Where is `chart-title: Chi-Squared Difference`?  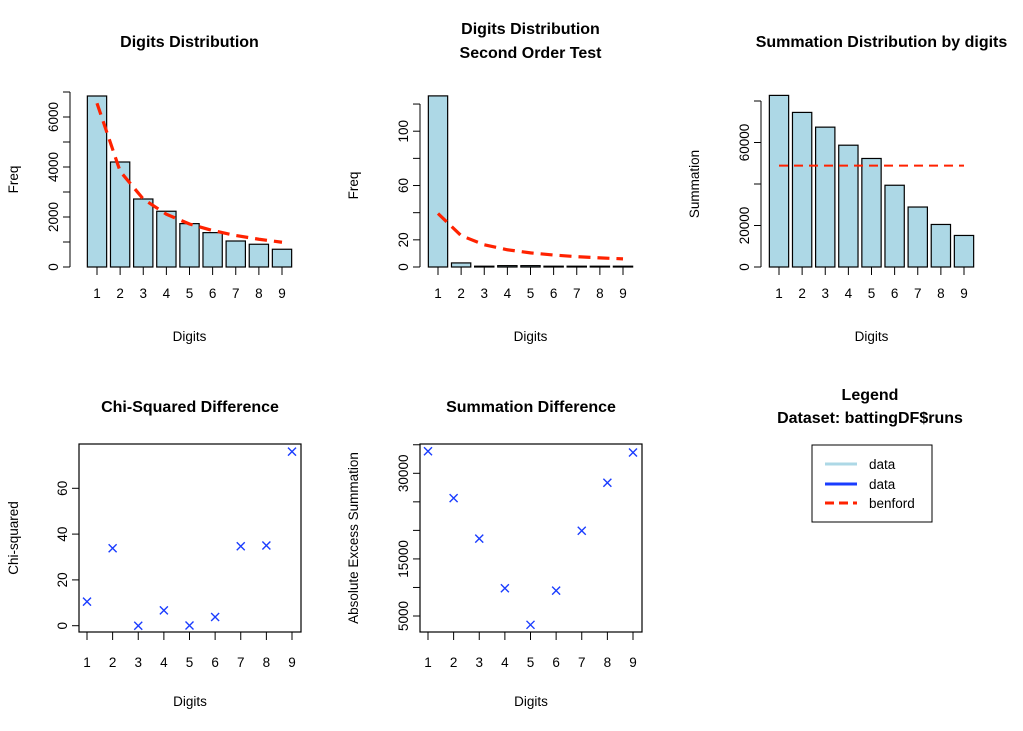
chart-title: Chi-Squared Difference is located at coordinates (190, 407).